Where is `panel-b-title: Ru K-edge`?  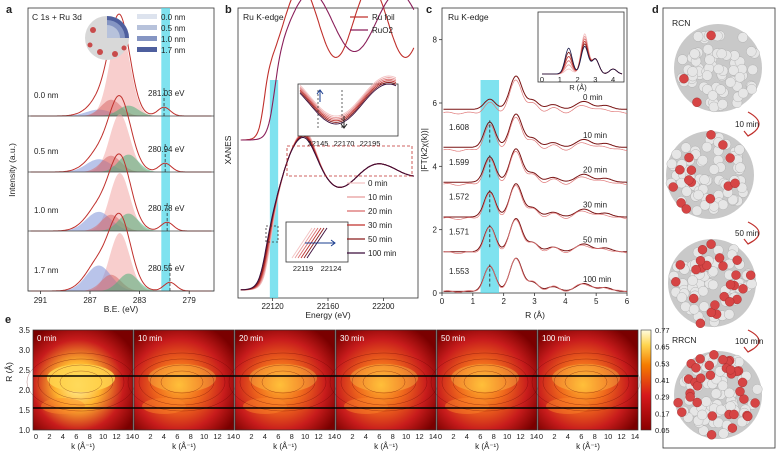 panel-b-title: Ru K-edge is located at coordinates (263, 17).